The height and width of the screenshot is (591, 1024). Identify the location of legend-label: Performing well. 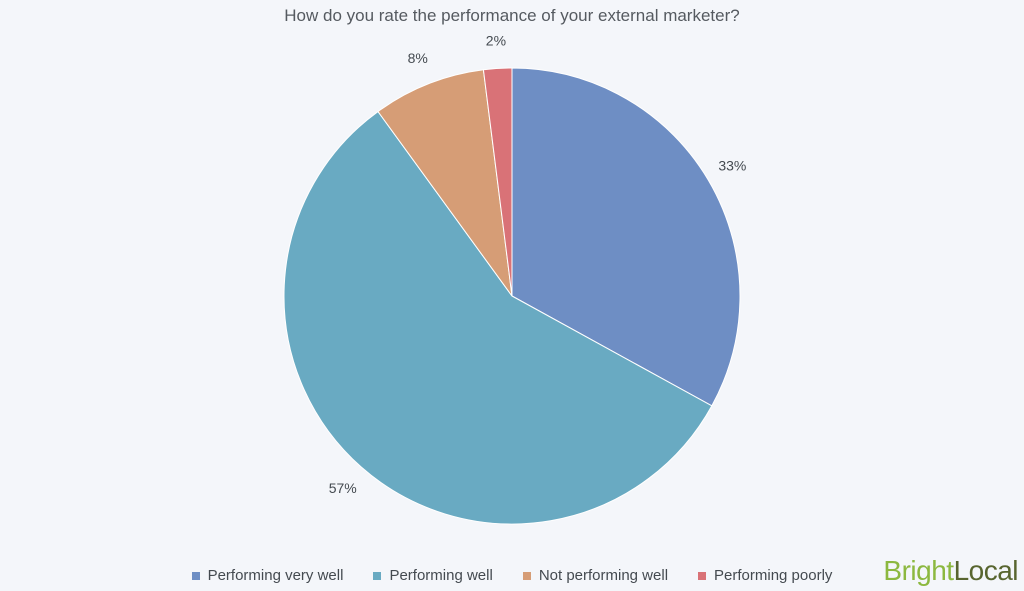
(441, 575).